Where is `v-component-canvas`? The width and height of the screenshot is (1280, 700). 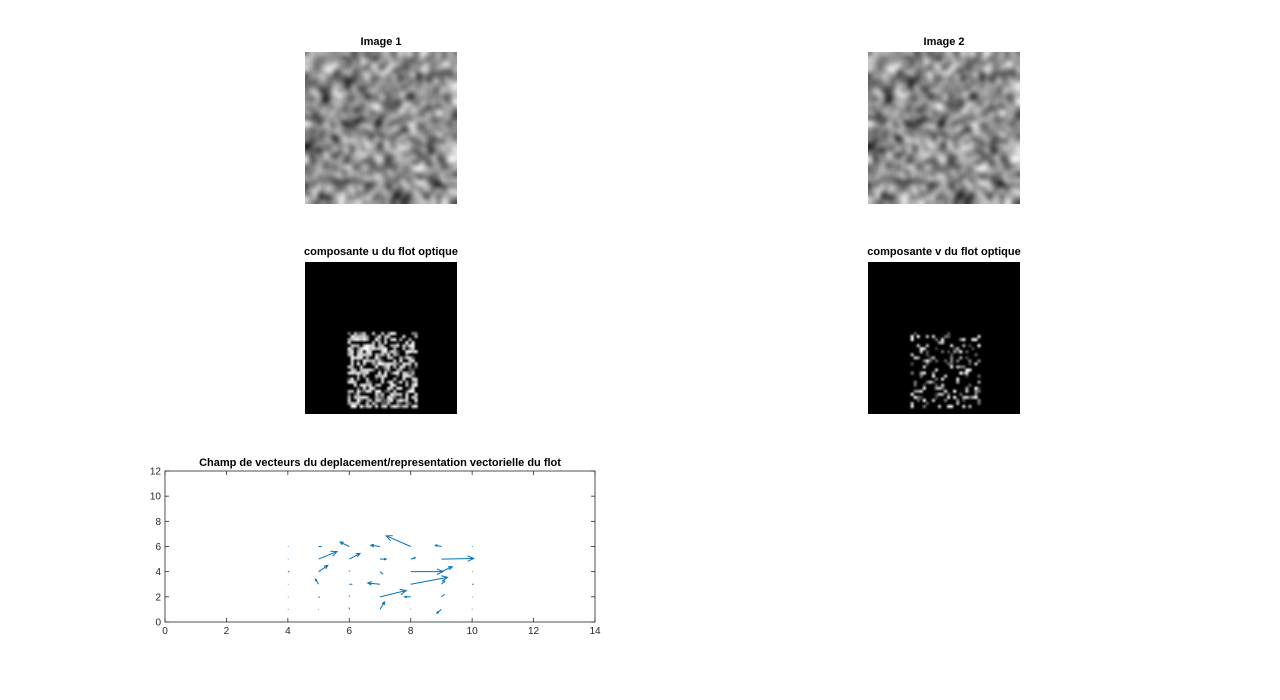 v-component-canvas is located at coordinates (944, 338).